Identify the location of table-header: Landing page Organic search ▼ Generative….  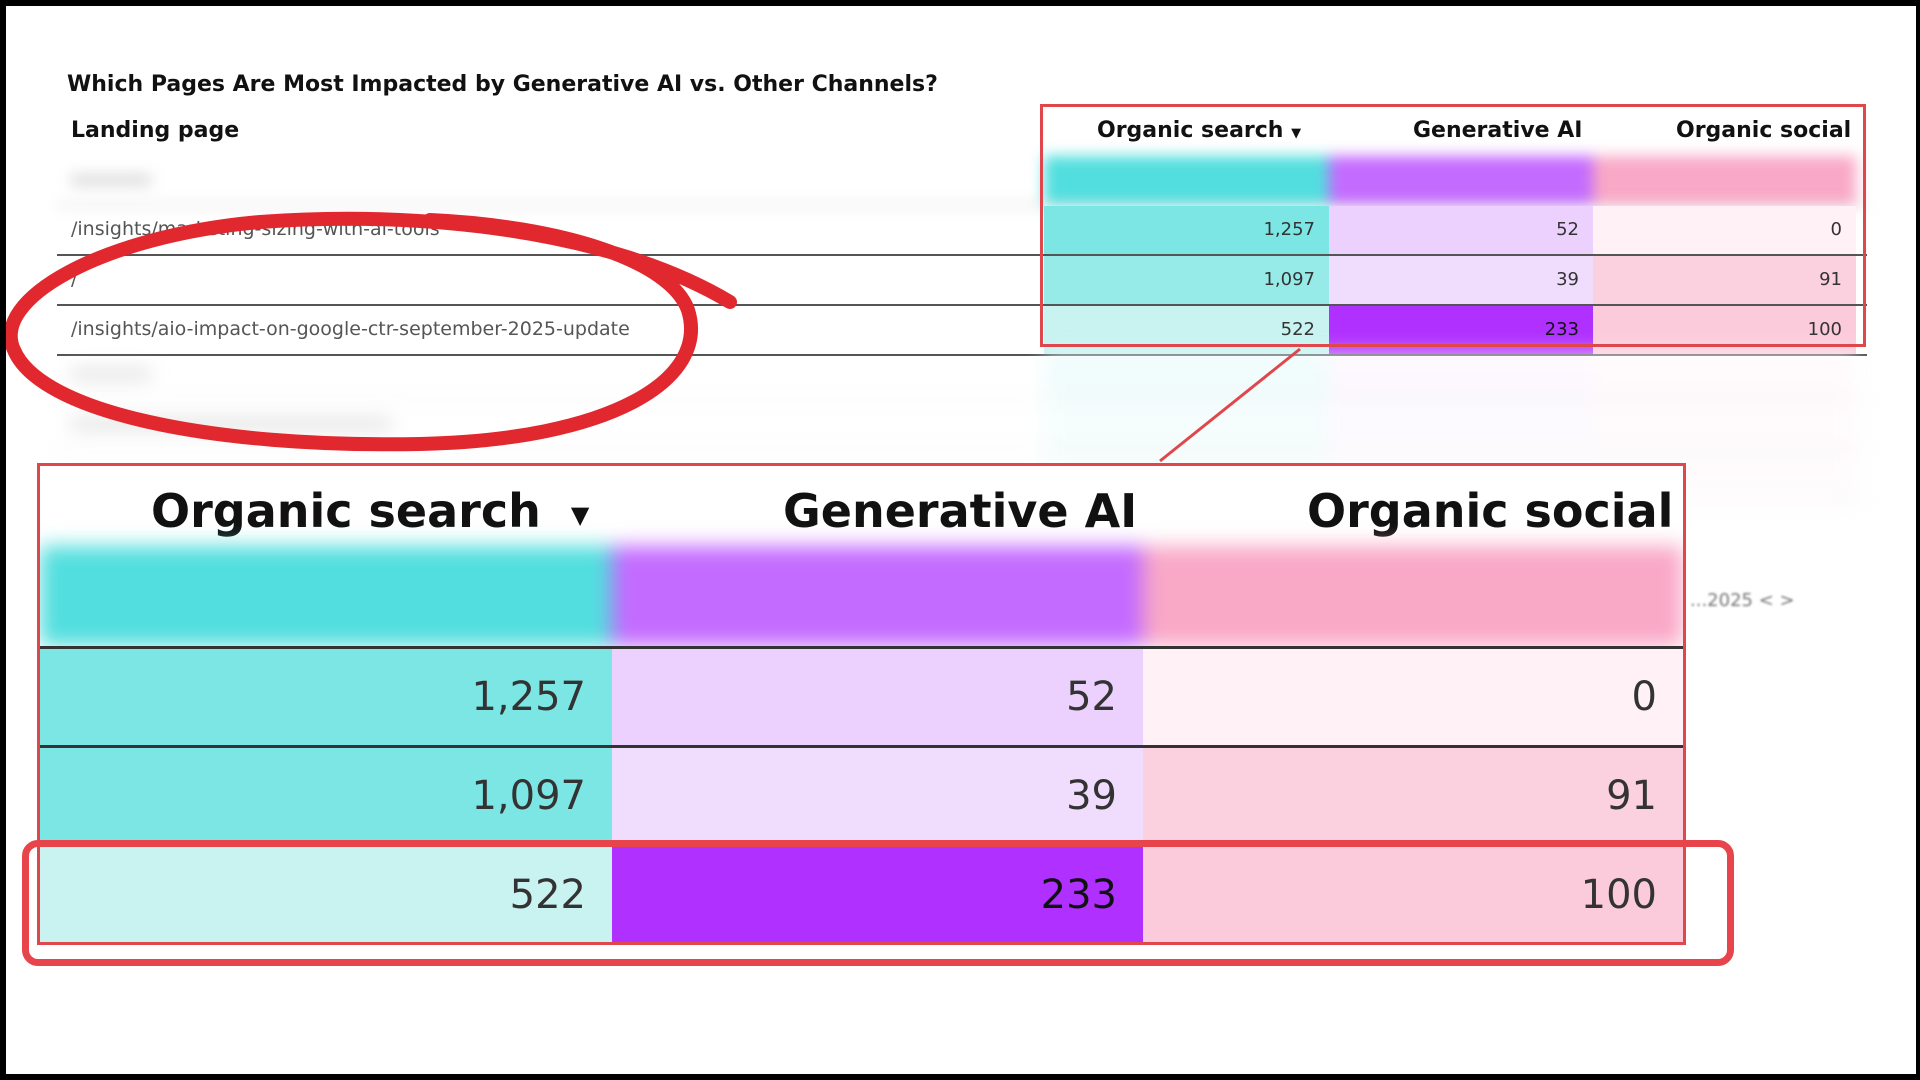
(962, 133).